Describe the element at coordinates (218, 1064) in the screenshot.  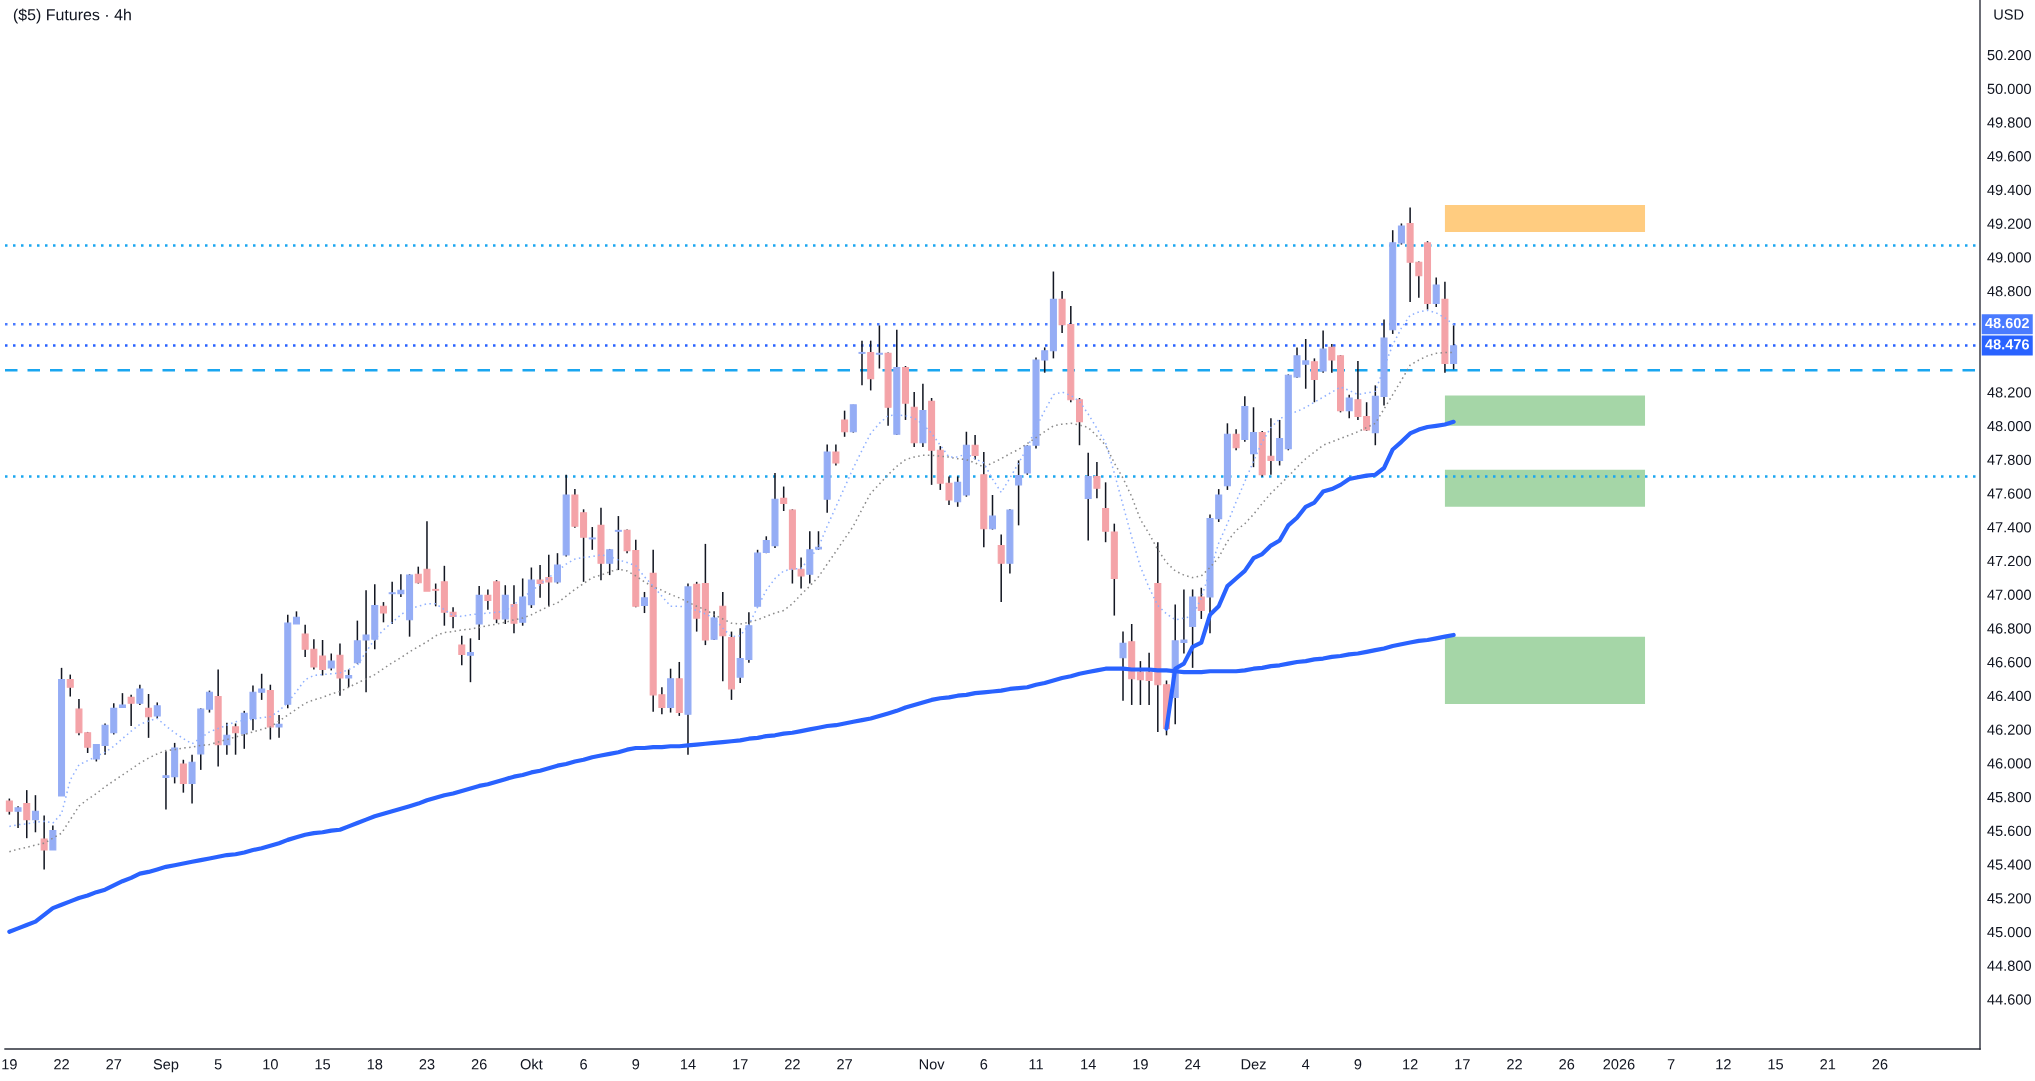
I see `x-tick-label: 5` at that location.